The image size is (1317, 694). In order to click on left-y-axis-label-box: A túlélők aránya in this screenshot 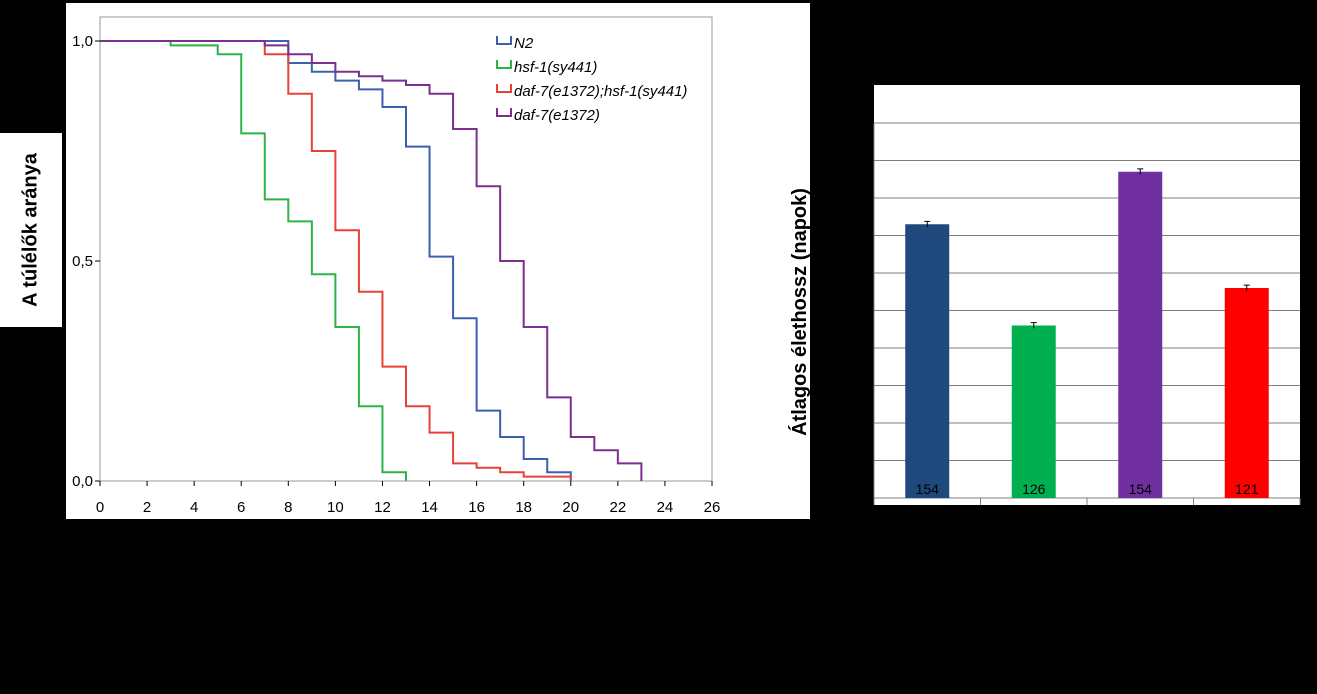, I will do `click(31, 230)`.